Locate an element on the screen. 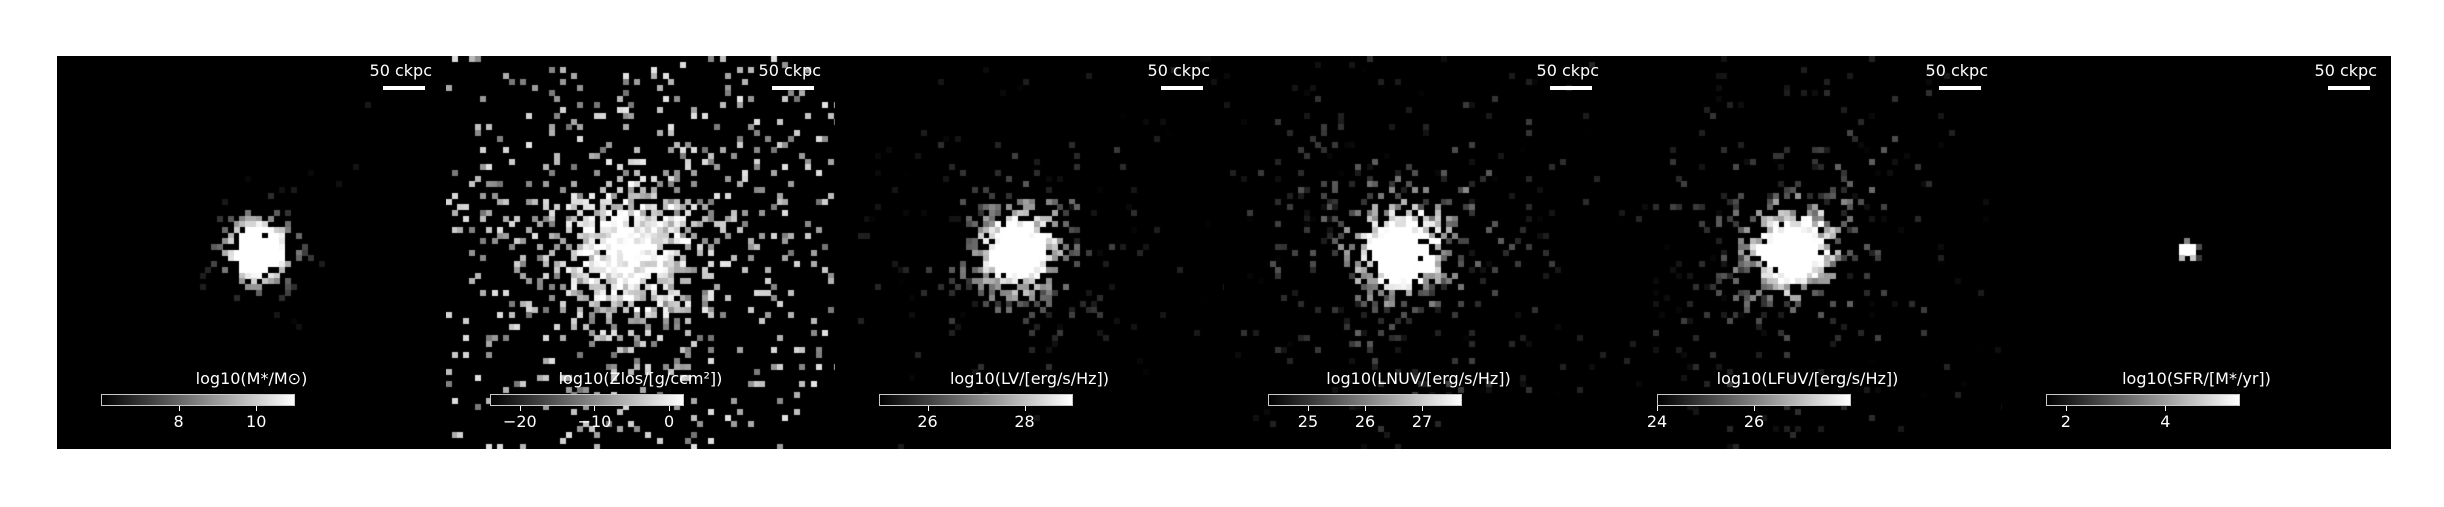  metallicity-map-image is located at coordinates (640, 252).